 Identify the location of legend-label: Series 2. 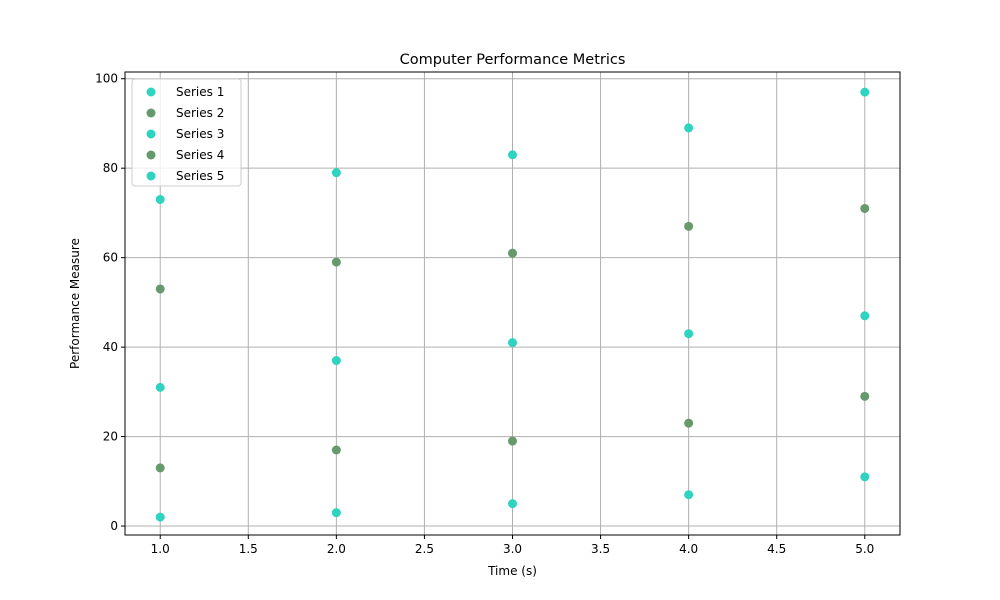
(200, 113).